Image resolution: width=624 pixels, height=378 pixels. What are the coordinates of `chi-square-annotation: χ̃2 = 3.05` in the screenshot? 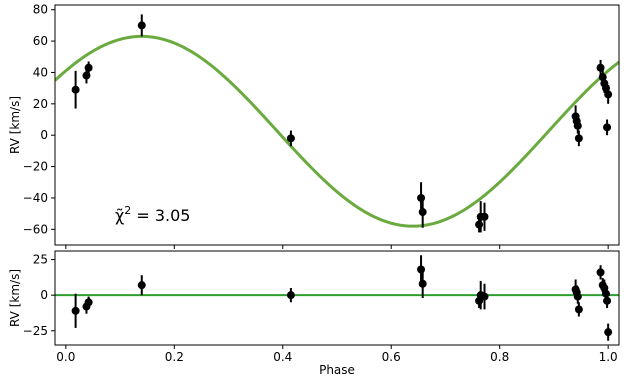 It's located at (152, 214).